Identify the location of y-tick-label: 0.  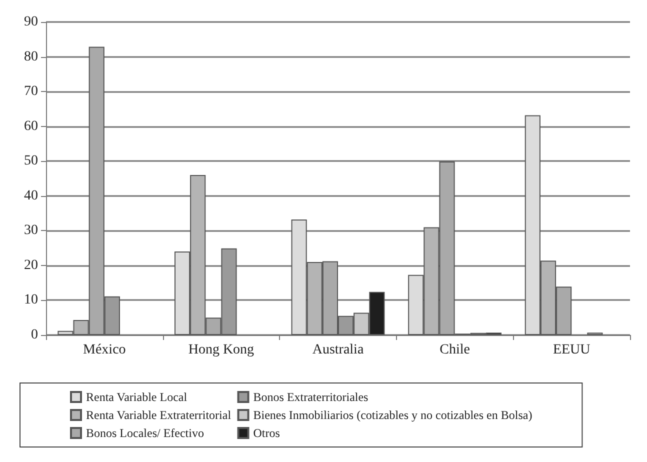
(34, 335).